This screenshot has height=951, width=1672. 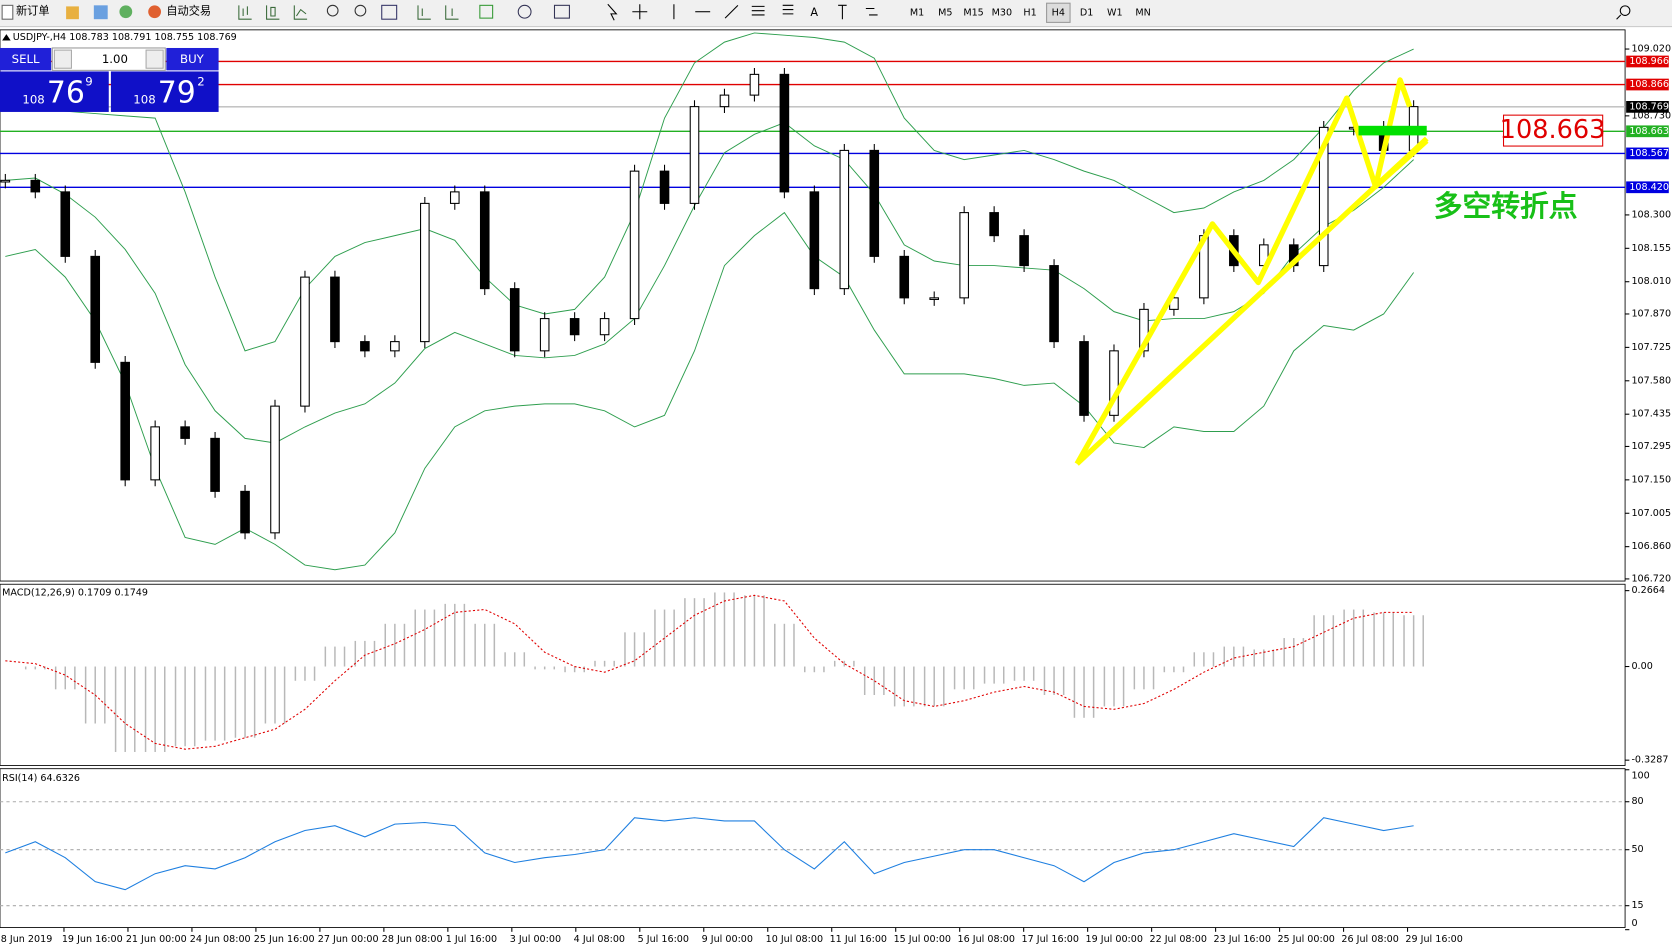 I want to click on rsi-tick-label: 0, so click(x=1634, y=923).